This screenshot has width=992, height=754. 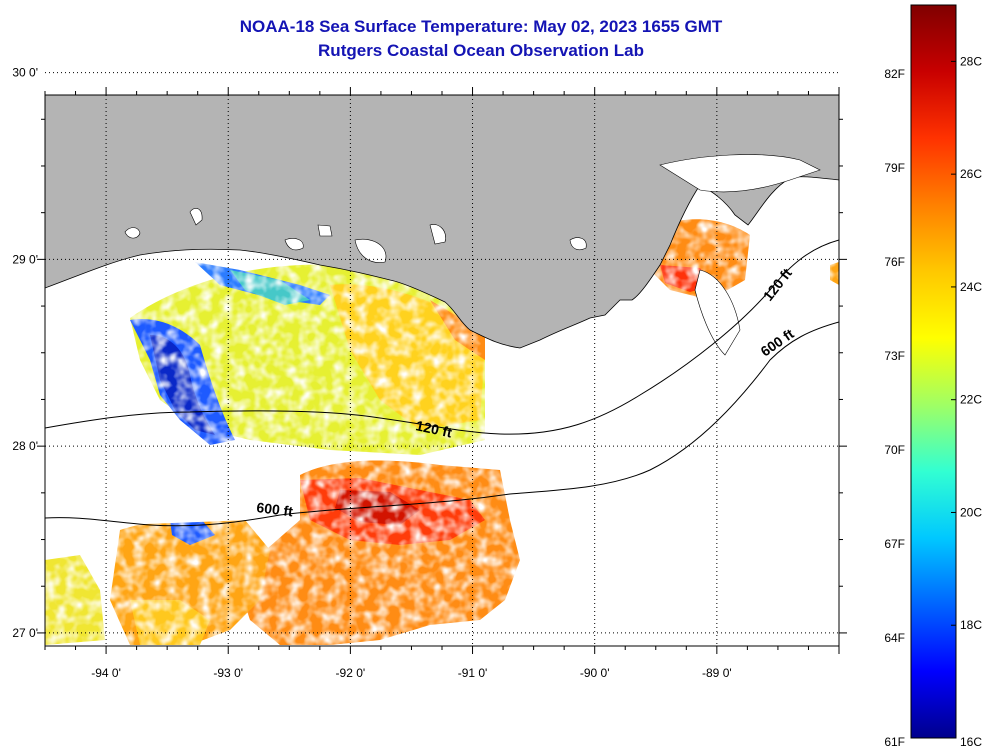 What do you see at coordinates (971, 742) in the screenshot?
I see `colorbar-celsius-label: 16C` at bounding box center [971, 742].